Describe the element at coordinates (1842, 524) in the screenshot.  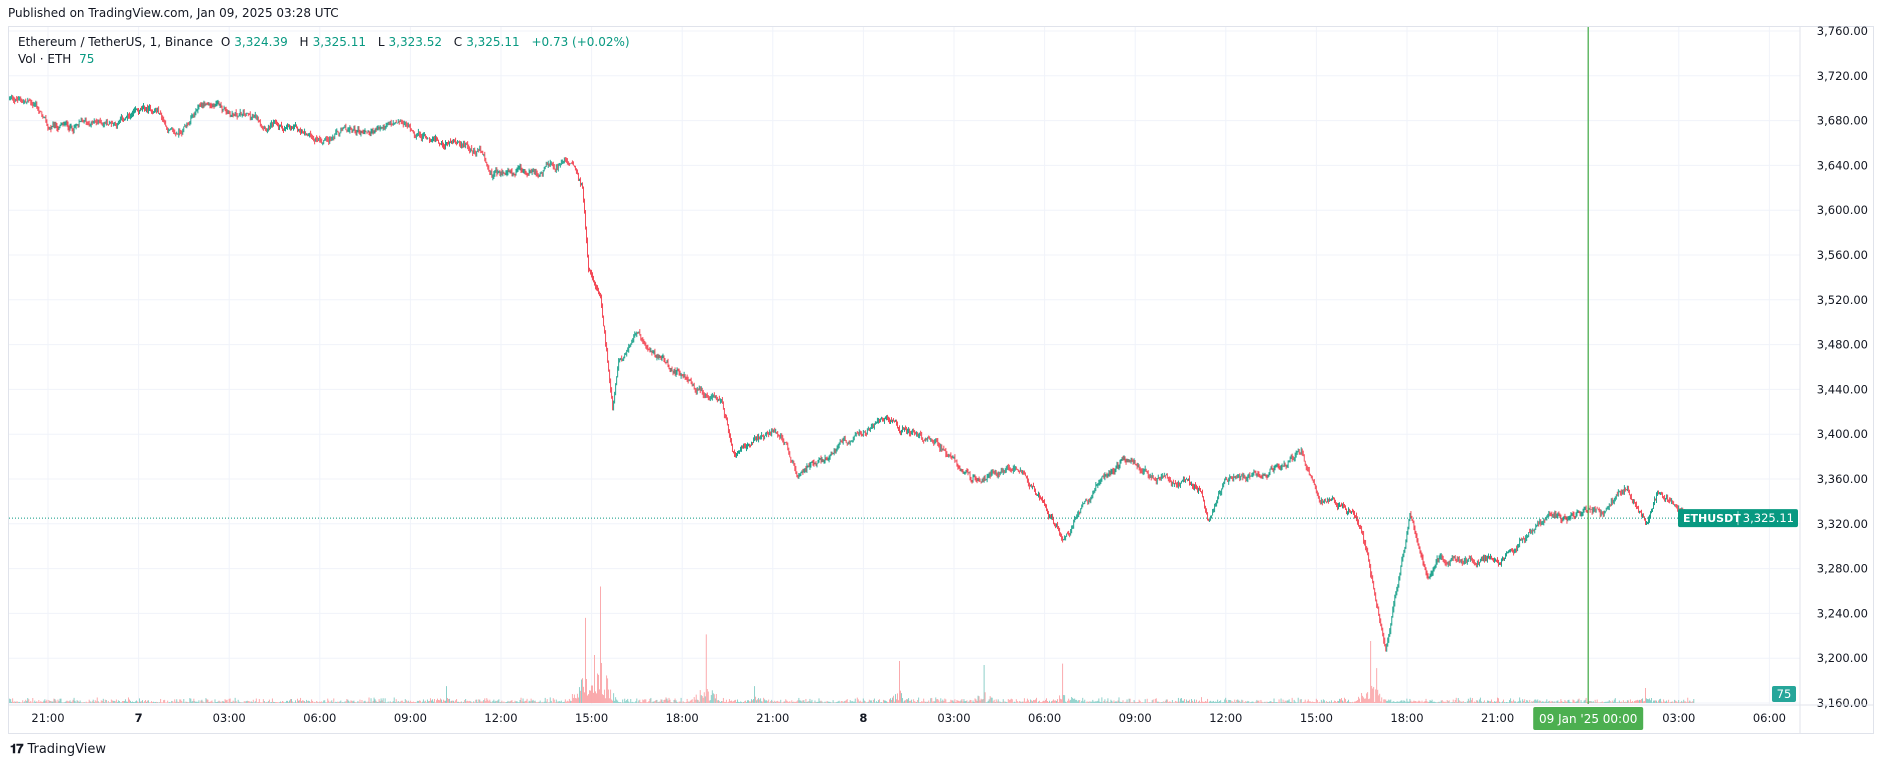
I see `price-tick-label: 3,320.00` at that location.